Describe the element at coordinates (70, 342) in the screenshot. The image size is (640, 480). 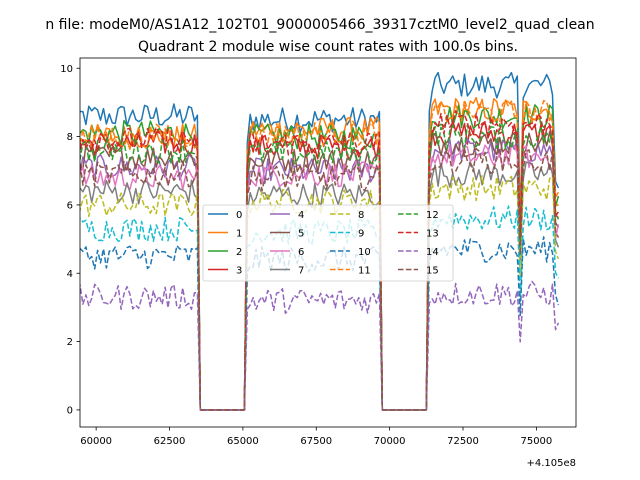
I see `y-tick-label: 2` at that location.